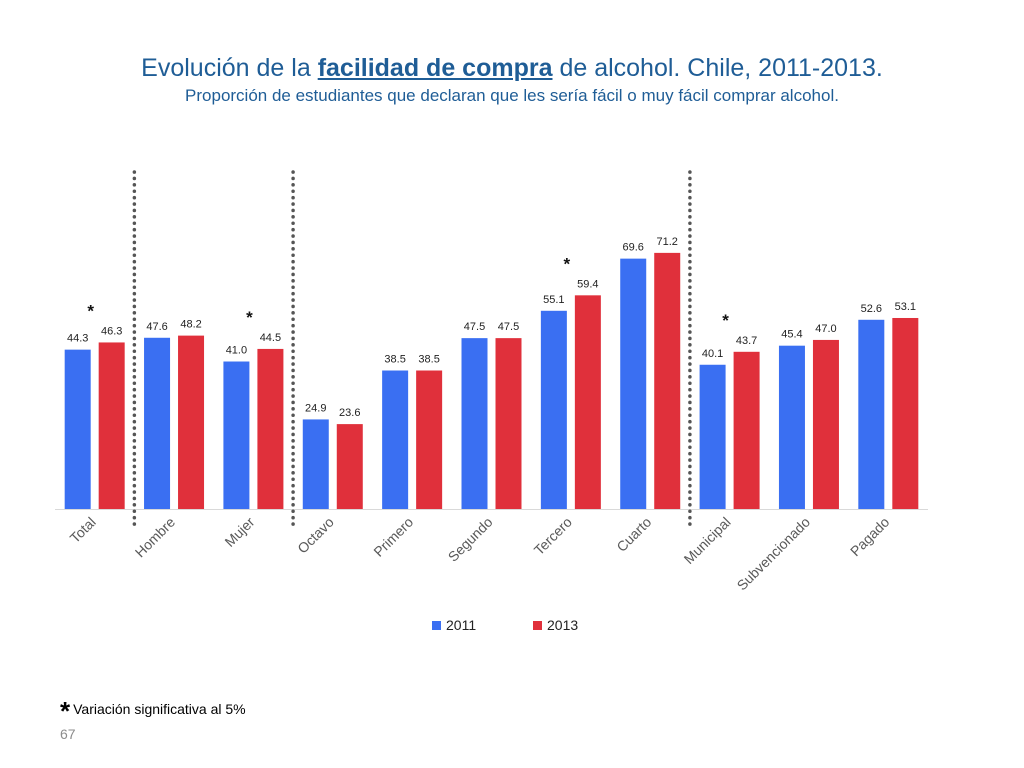 This screenshot has height=768, width=1024. What do you see at coordinates (774, 554) in the screenshot?
I see `x-tick-subvencionado: Subvencionado` at bounding box center [774, 554].